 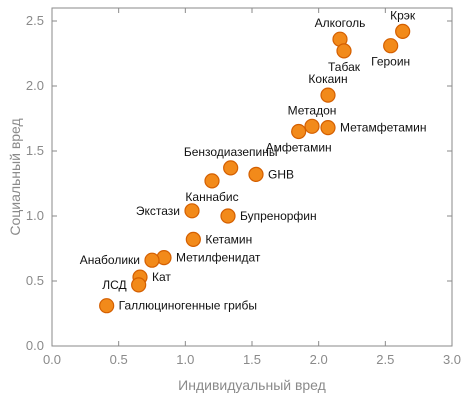 I want to click on point-label: Метамфетамин, so click(x=383, y=128).